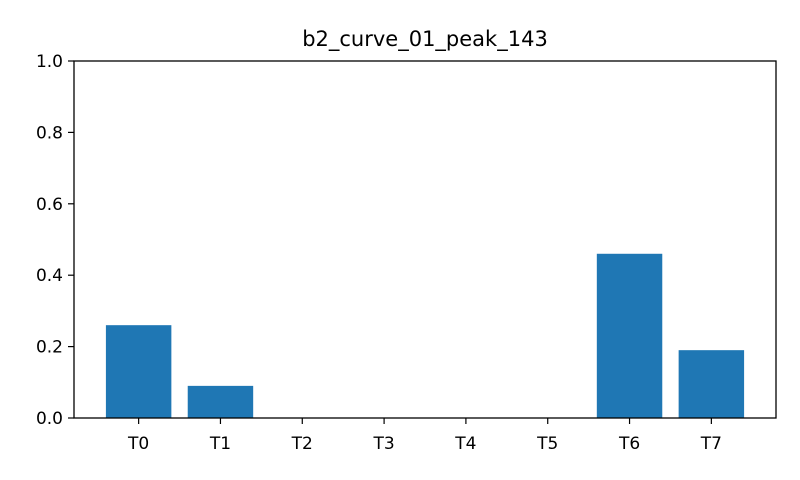 The image size is (800, 480). Describe the element at coordinates (138, 444) in the screenshot. I see `x-tick-label-t0: T0` at that location.